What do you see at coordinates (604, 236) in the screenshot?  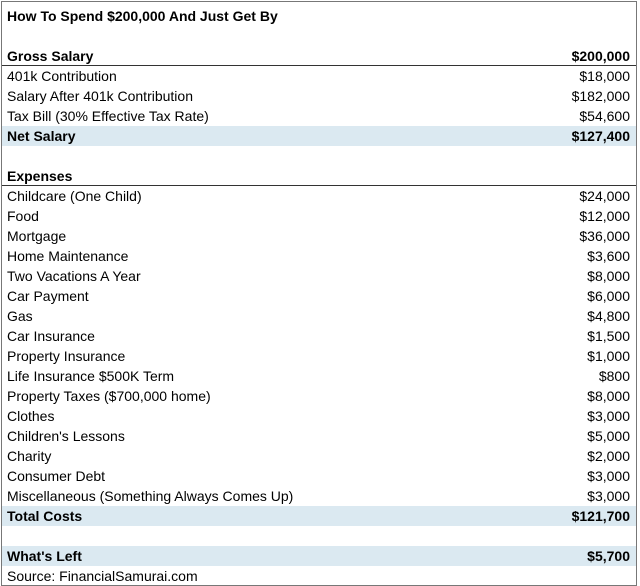 I see `amount: $36,000` at bounding box center [604, 236].